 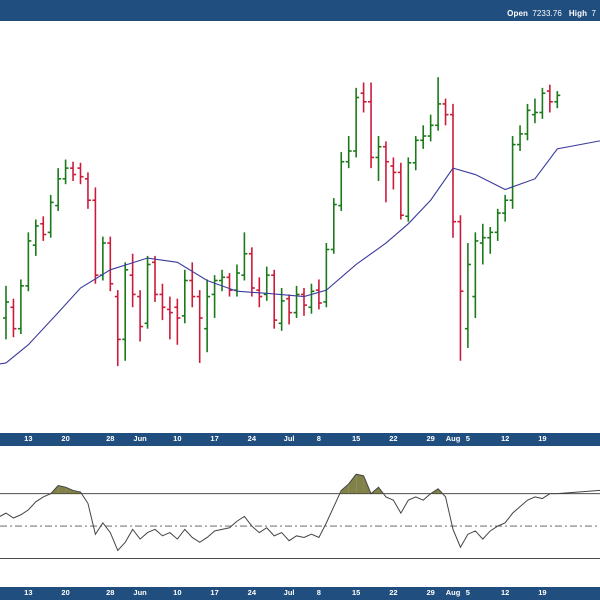 I want to click on chart-header-bar: Open 7233.76 High 7, so click(x=300, y=10).